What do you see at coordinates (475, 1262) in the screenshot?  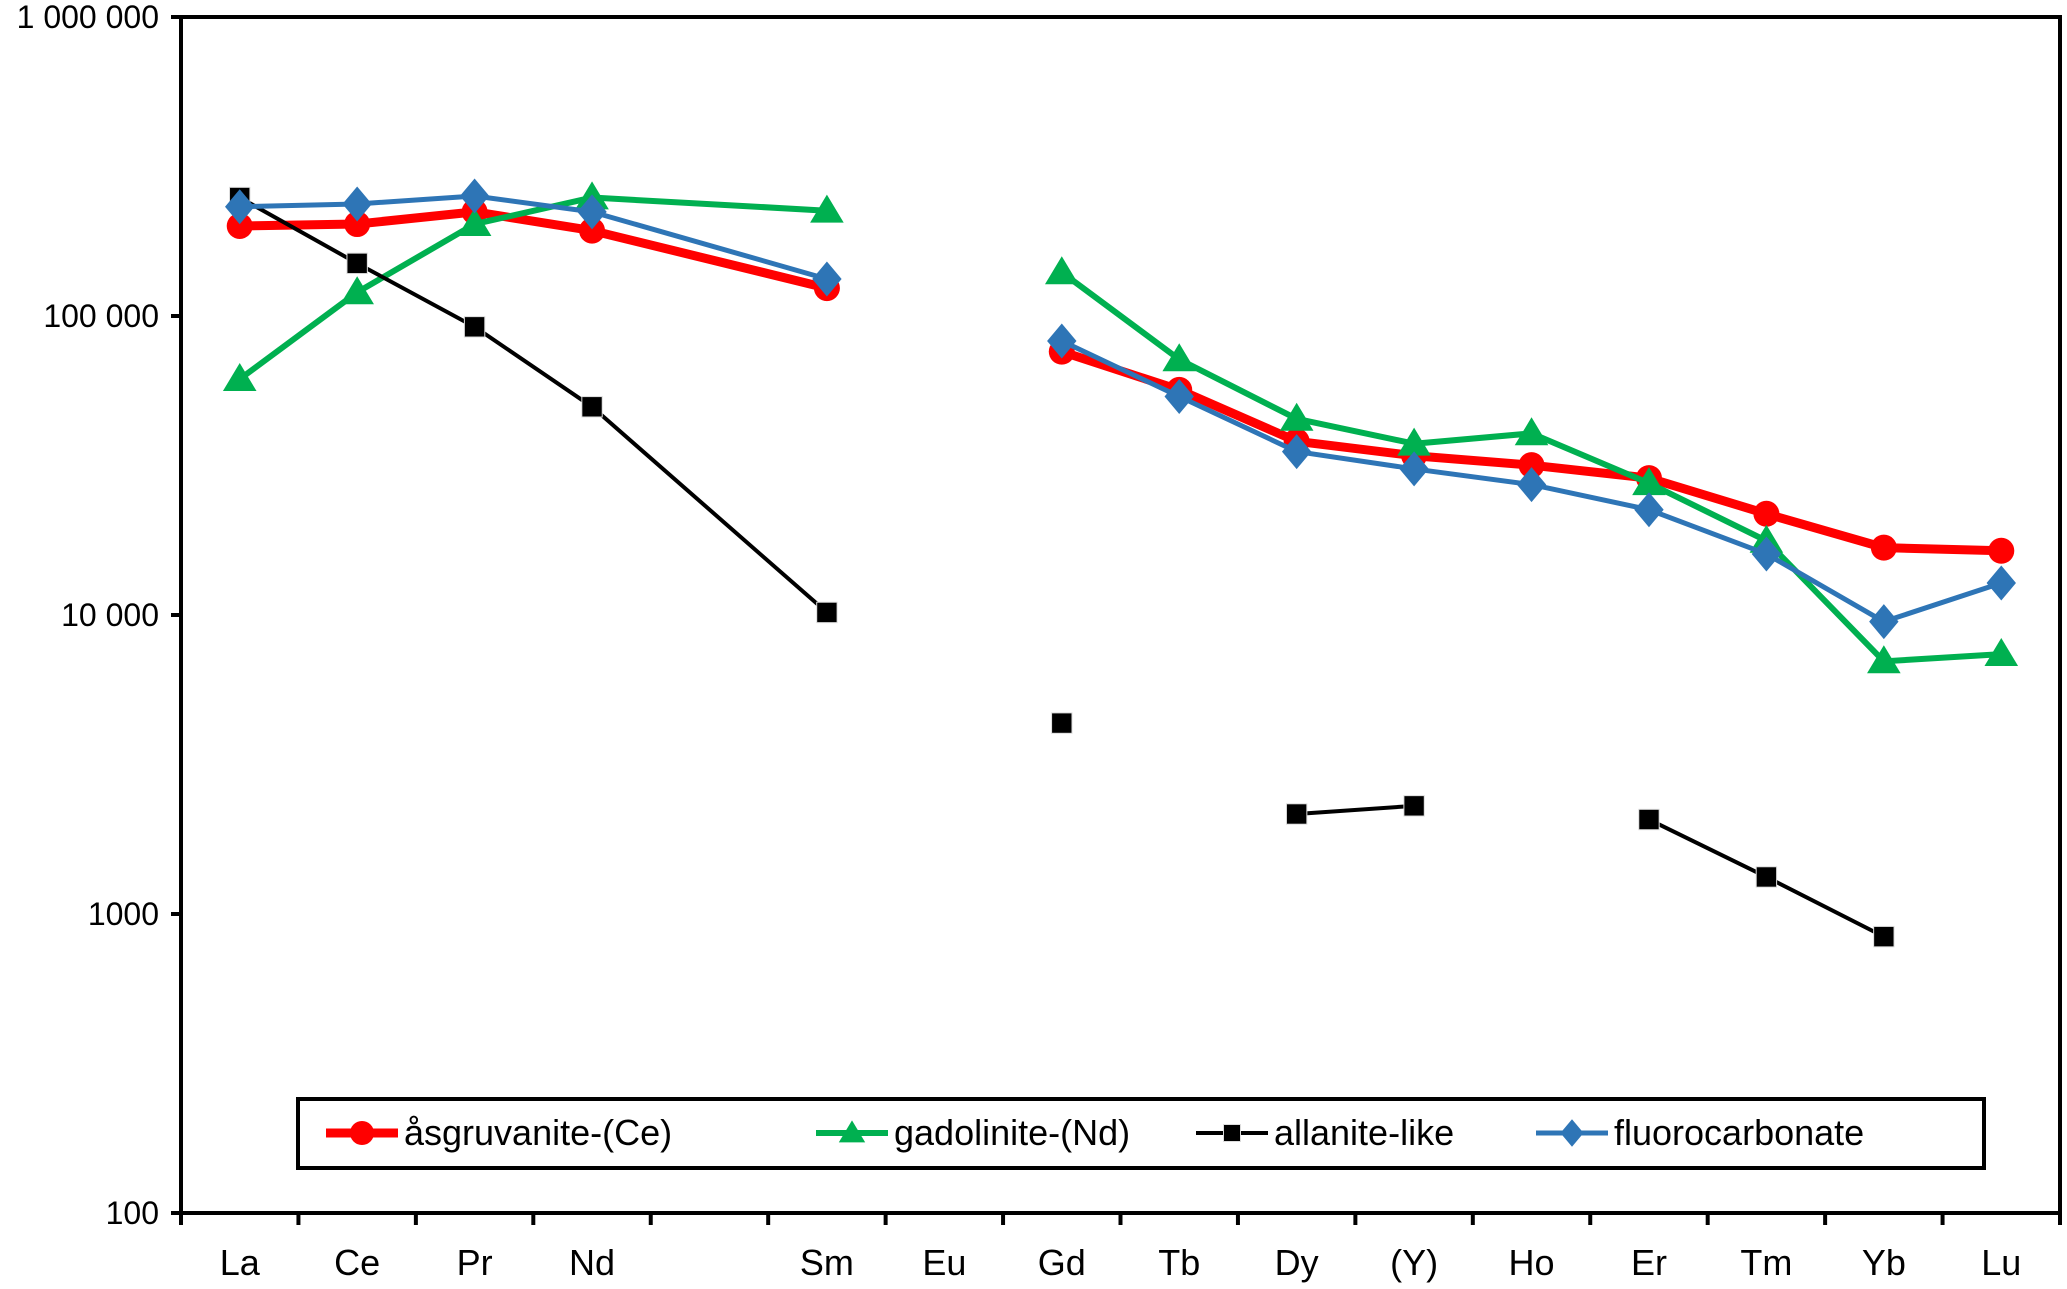 I see `x-tick-label: Pr` at bounding box center [475, 1262].